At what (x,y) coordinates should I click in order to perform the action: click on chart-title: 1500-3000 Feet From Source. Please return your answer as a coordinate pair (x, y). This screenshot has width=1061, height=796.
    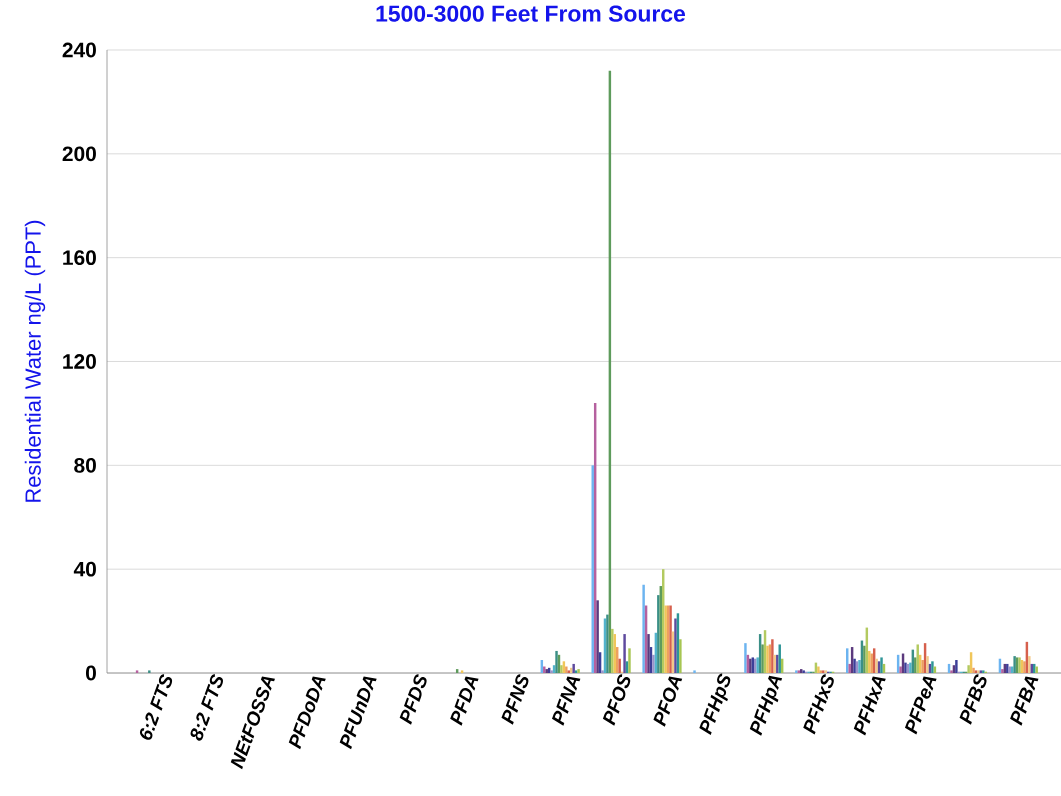
    Looking at the image, I should click on (531, 13).